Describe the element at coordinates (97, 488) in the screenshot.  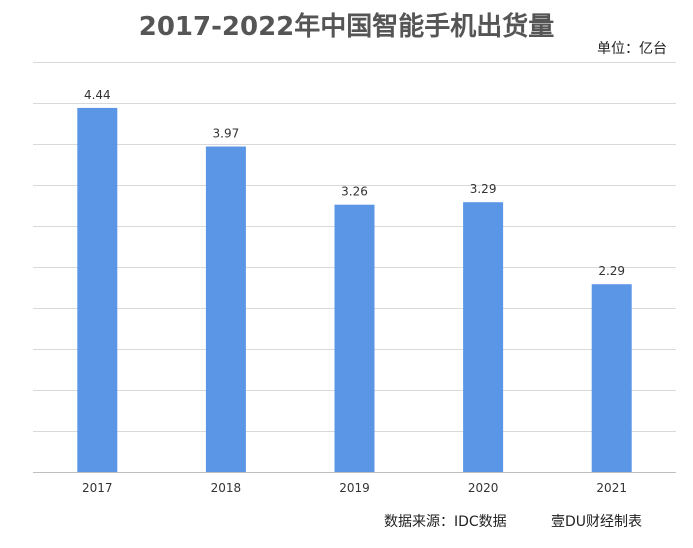
I see `x-tick-2017: 2017` at that location.